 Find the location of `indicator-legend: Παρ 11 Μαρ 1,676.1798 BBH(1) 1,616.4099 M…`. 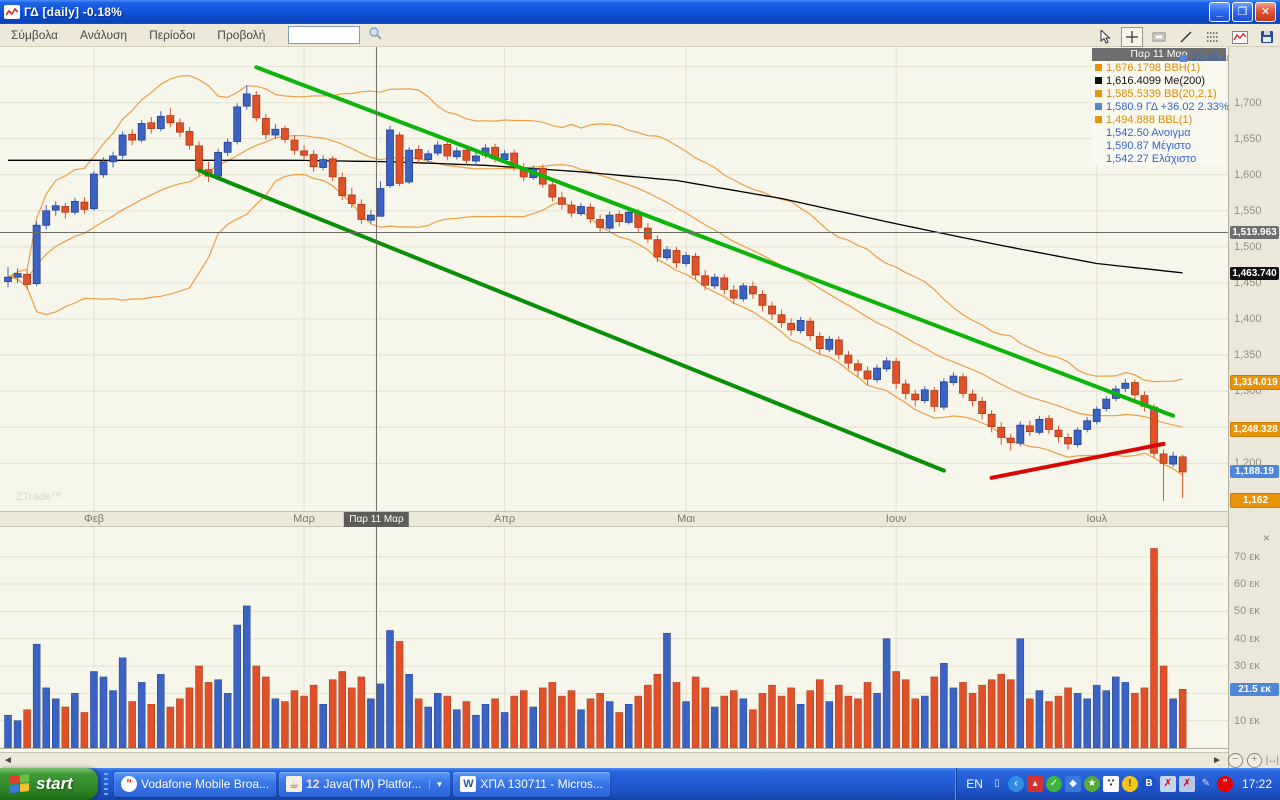

indicator-legend: Παρ 11 Μαρ 1,676.1798 BBH(1) 1,616.4099 M… is located at coordinates (1160, 106).